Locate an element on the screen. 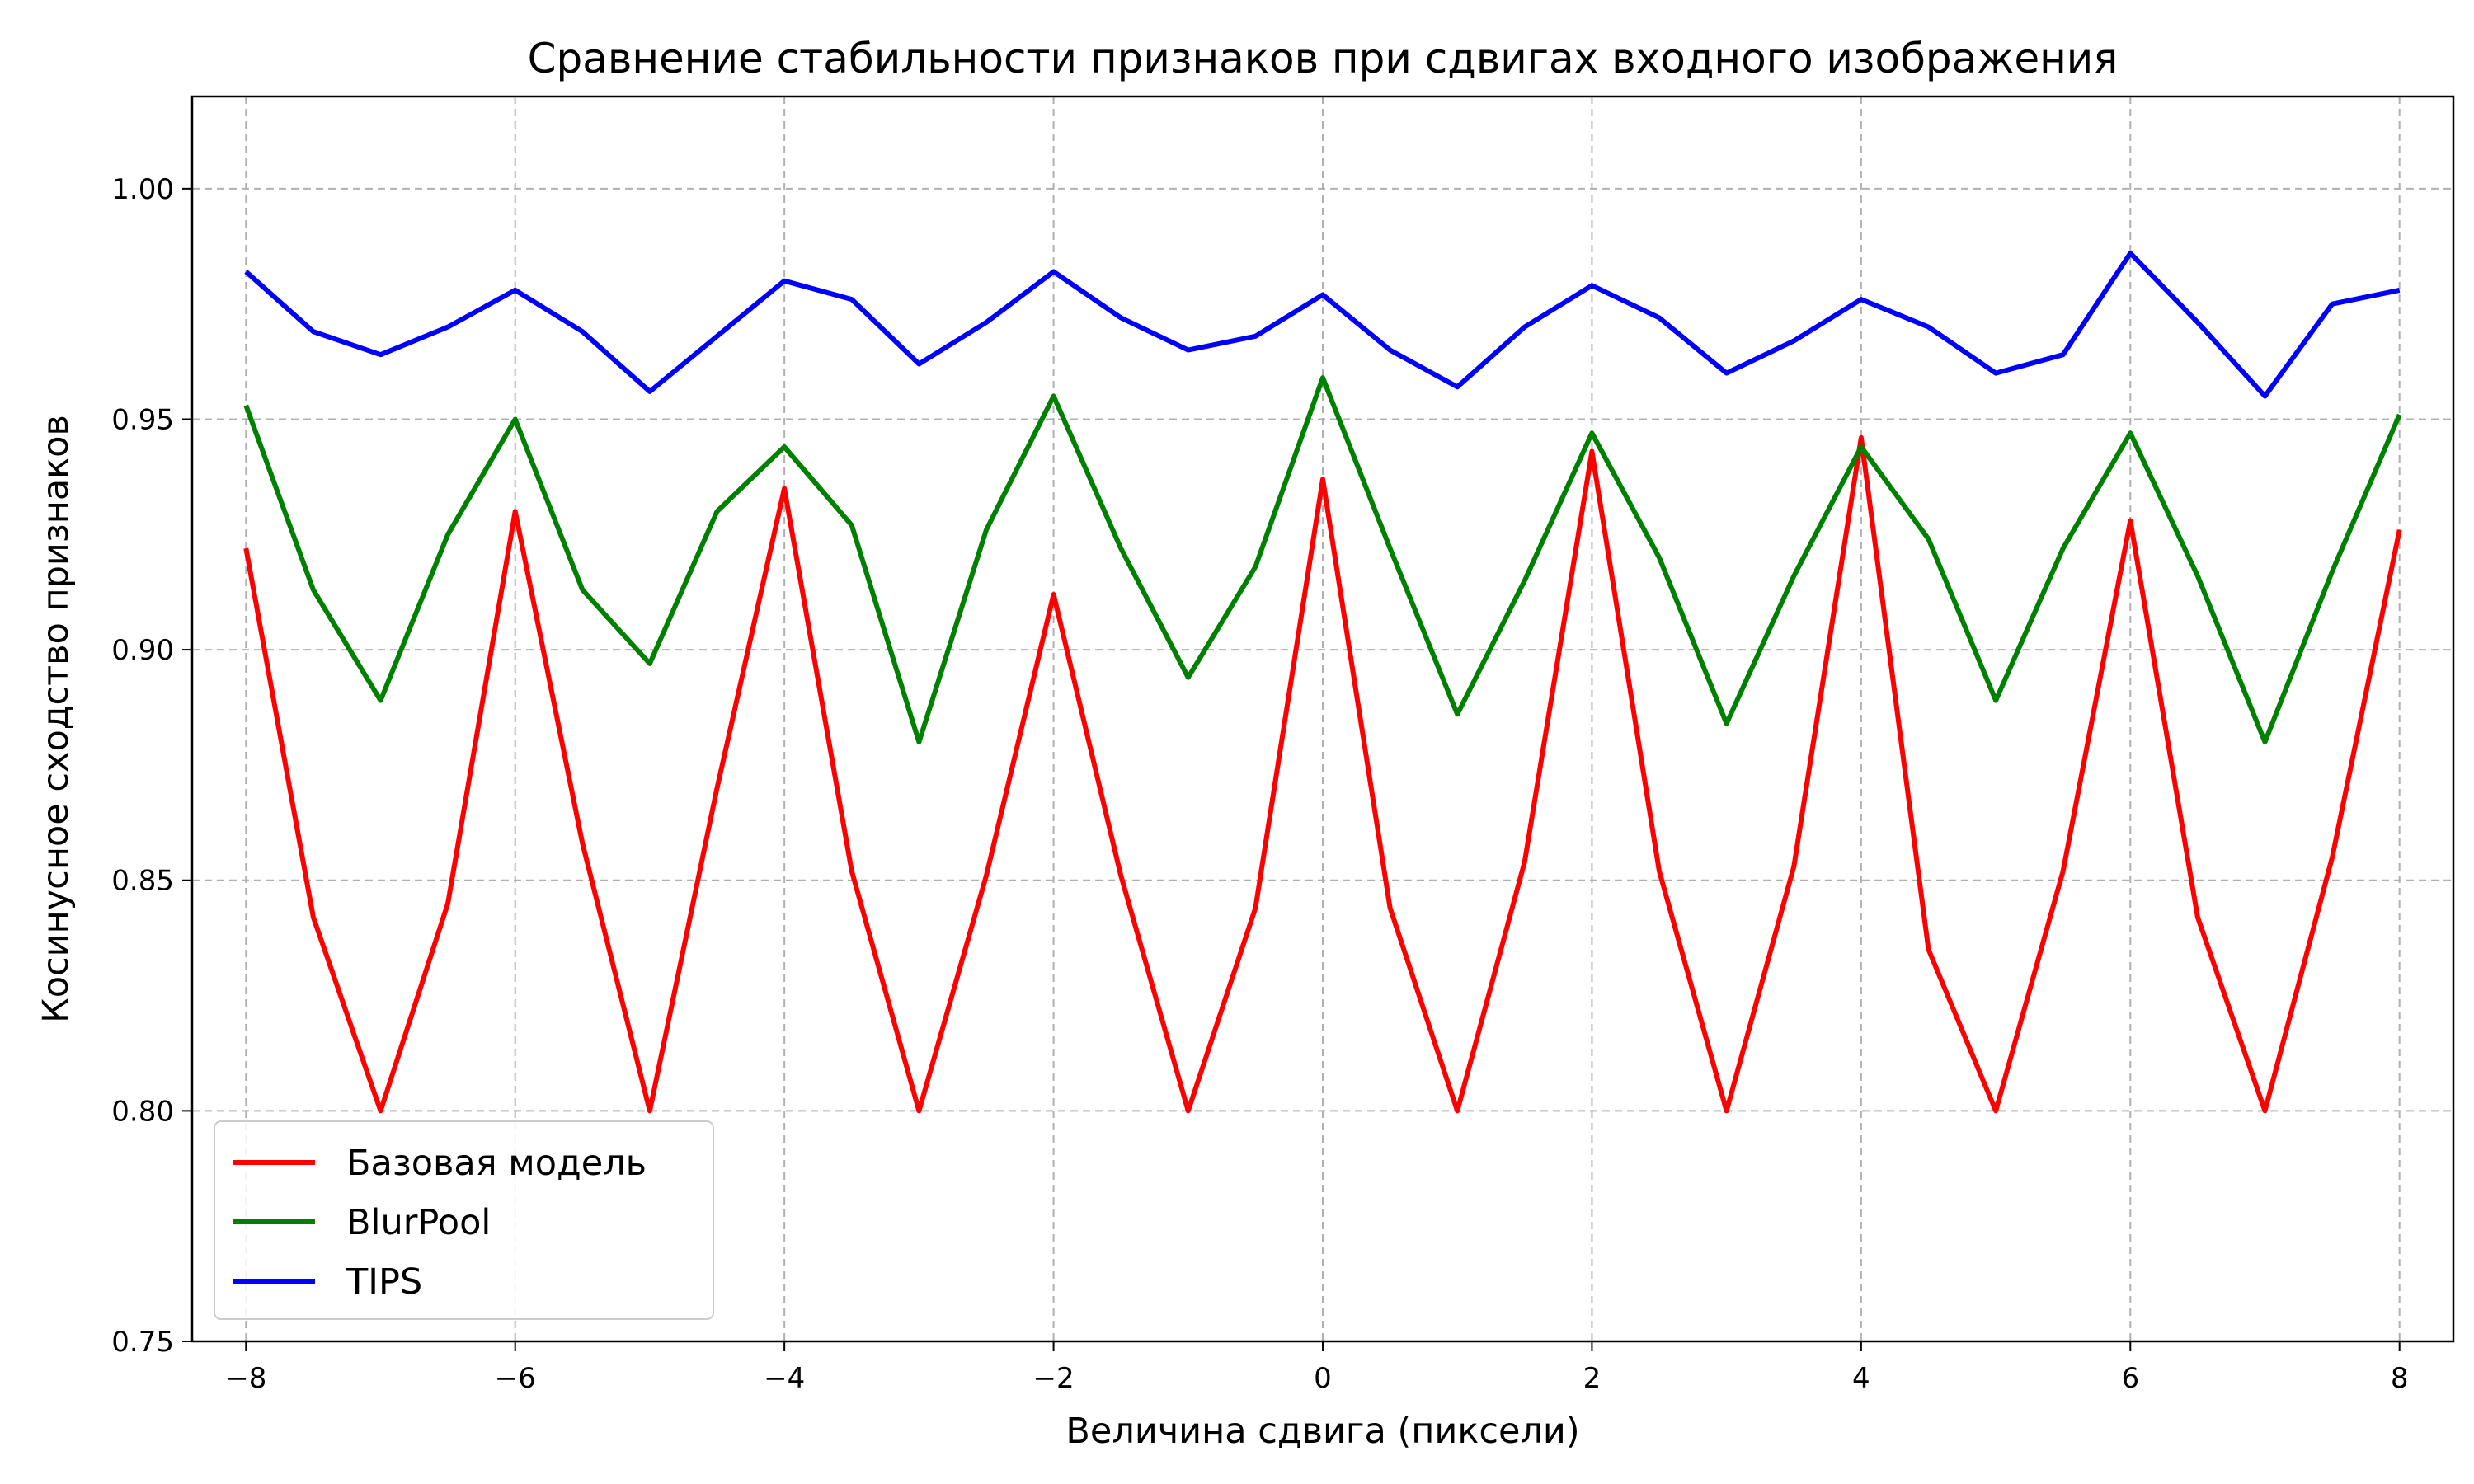 The height and width of the screenshot is (1484, 2474). legend-label: Базовая модель is located at coordinates (496, 1163).